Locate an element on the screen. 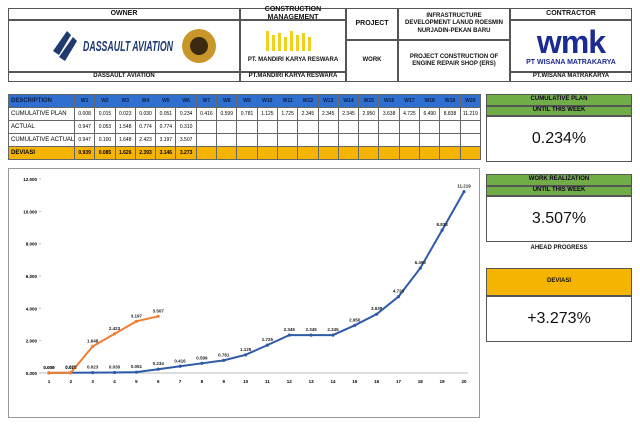 The width and height of the screenshot is (640, 424). header-cell: W4 is located at coordinates (145, 101).